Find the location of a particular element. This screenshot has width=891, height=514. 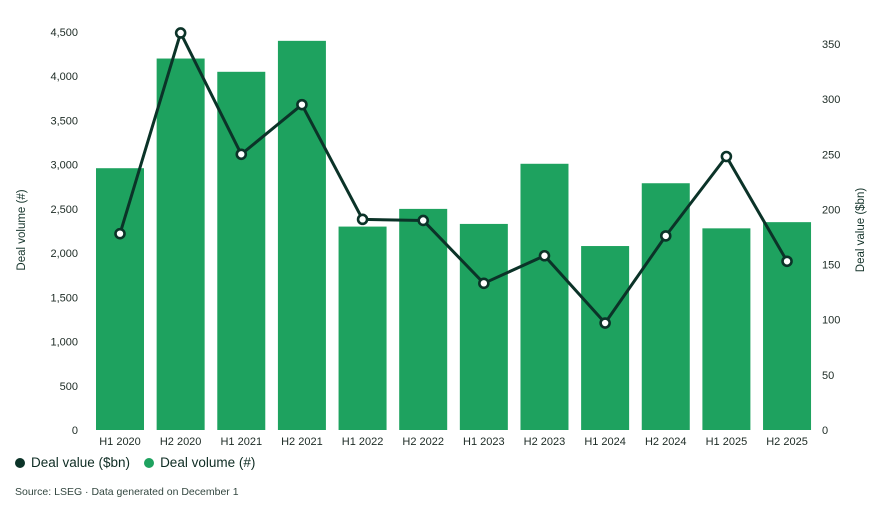

line-marker-h2-2024 is located at coordinates (665, 236).